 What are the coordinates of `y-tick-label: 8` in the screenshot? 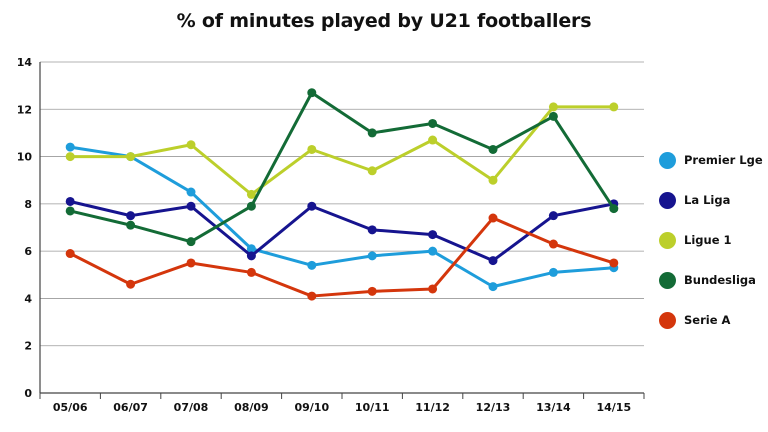 It's located at (28, 204).